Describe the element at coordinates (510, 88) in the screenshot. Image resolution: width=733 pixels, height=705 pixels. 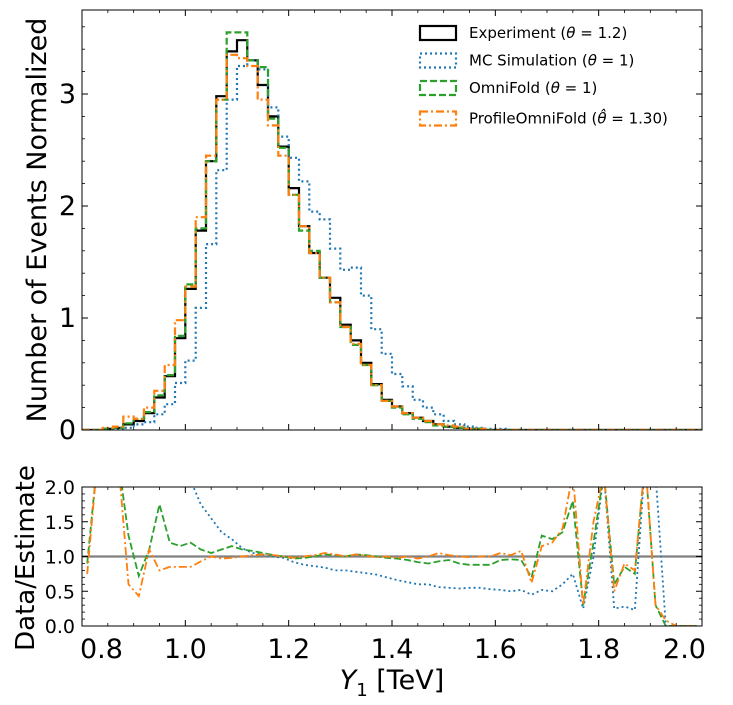
I see `legend-label-text: OmniFold (` at that location.